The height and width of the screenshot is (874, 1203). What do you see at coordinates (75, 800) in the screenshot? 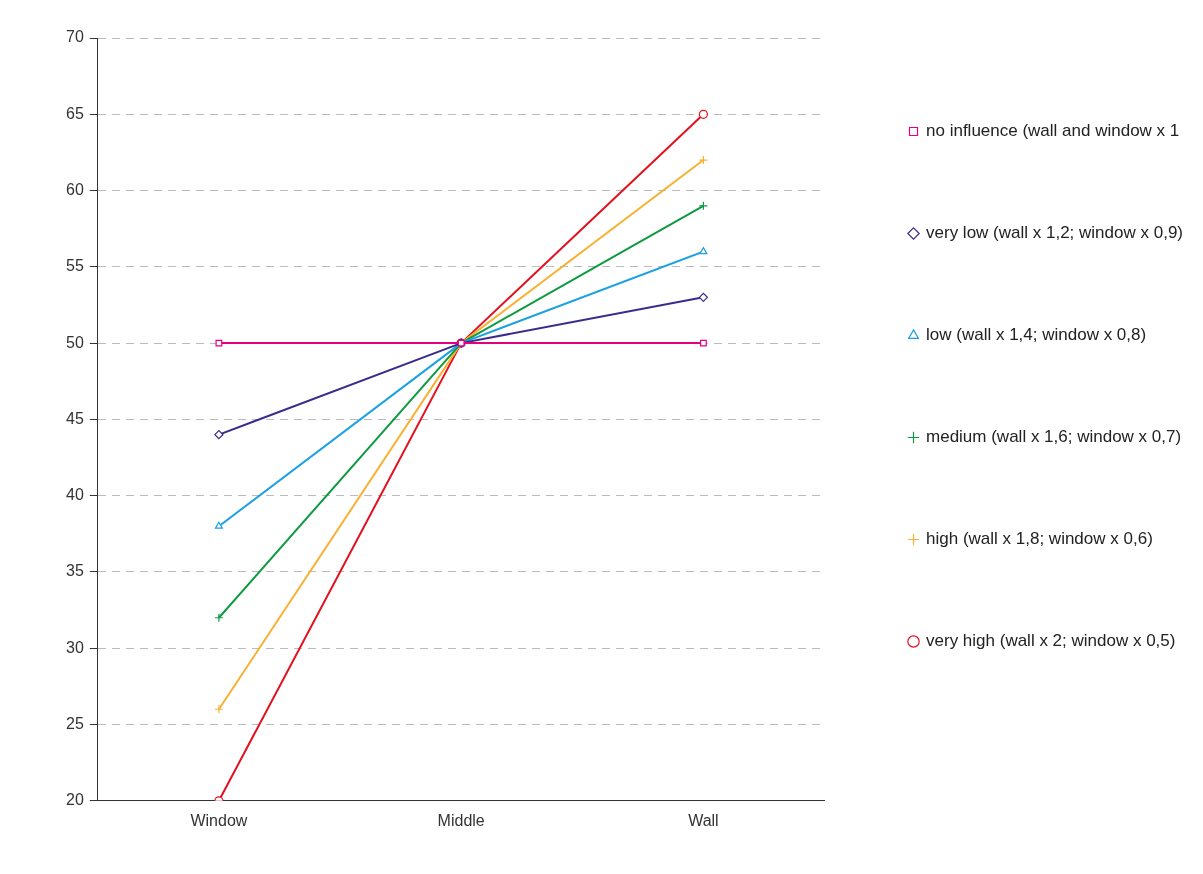
I see `y-tick-label: 20` at bounding box center [75, 800].